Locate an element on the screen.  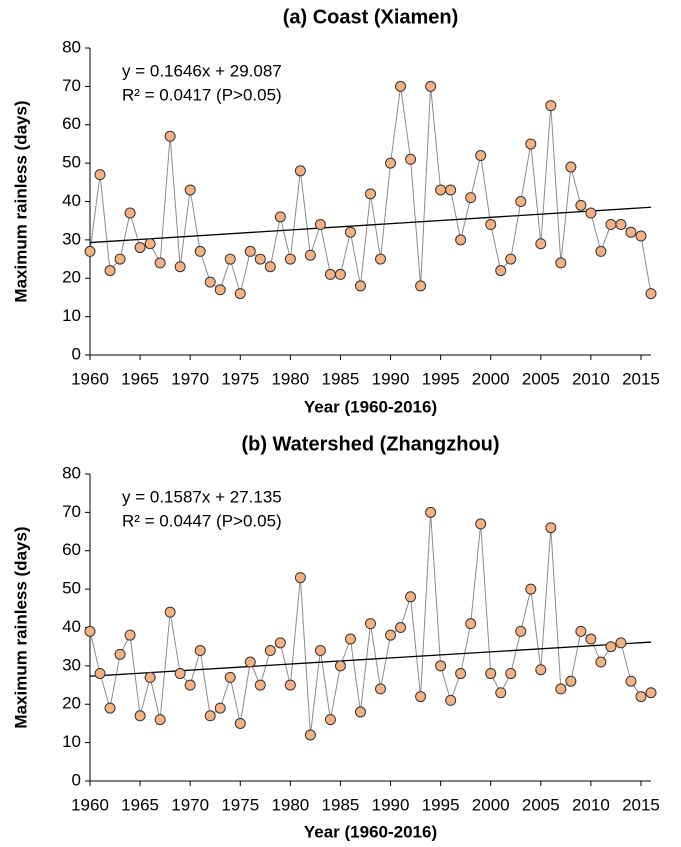
y-tick-label: 50 is located at coordinates (71, 588).